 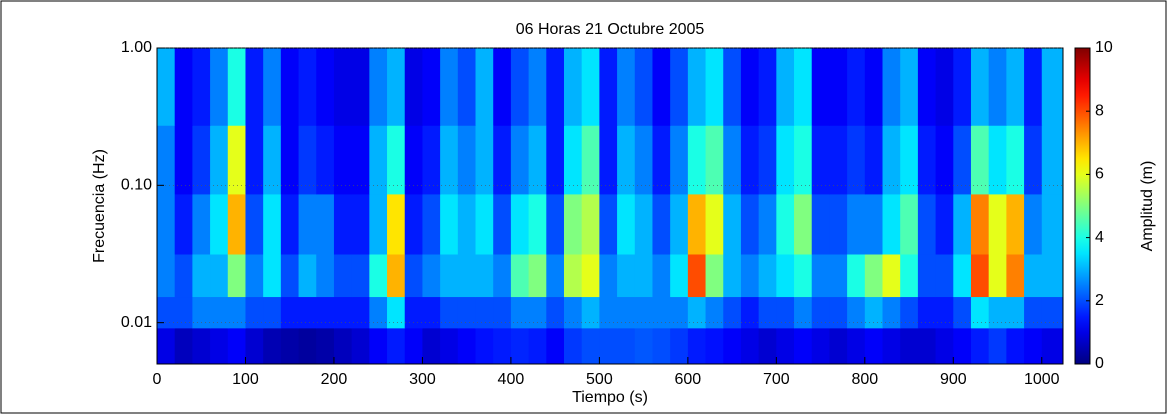 I want to click on x-tick-label: 1000, so click(x=1042, y=379).